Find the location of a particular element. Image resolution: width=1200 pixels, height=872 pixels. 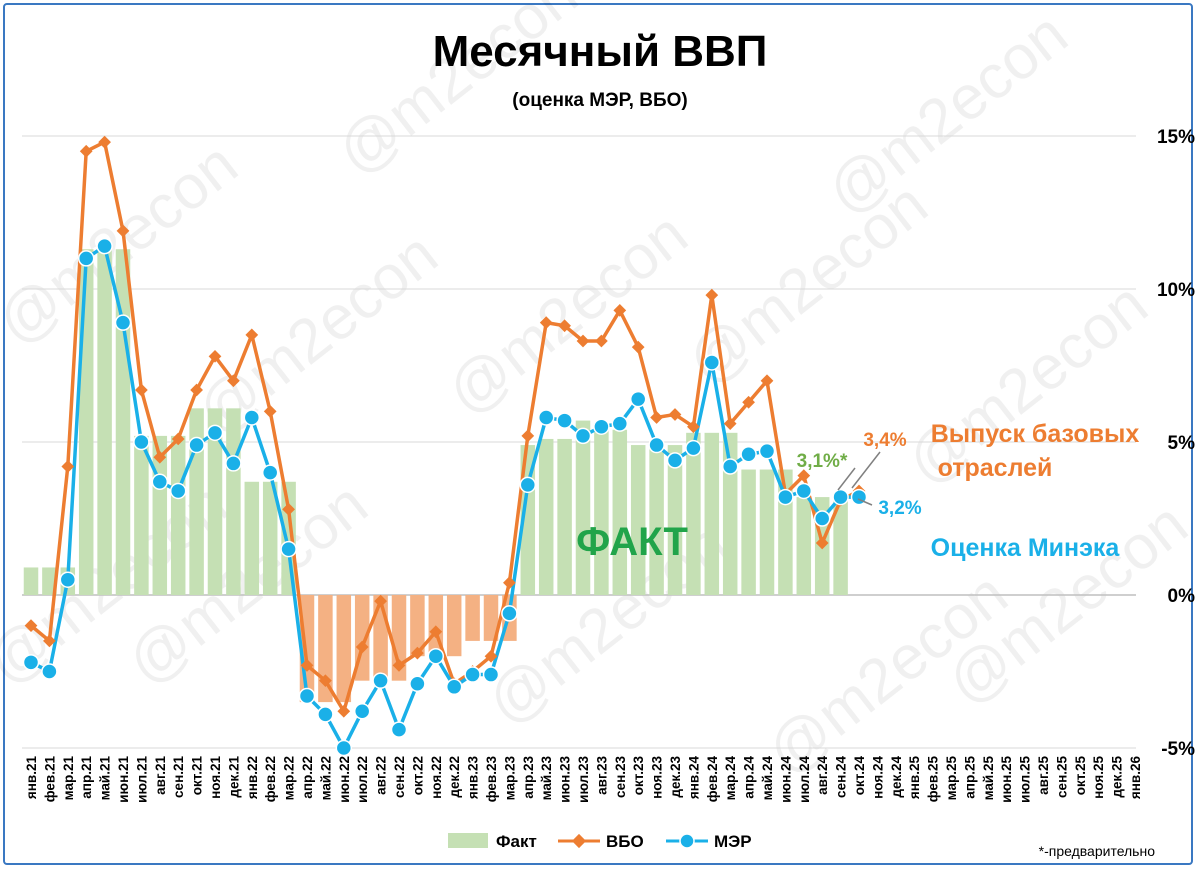

x-tick-label: май.22 is located at coordinates (325, 778).